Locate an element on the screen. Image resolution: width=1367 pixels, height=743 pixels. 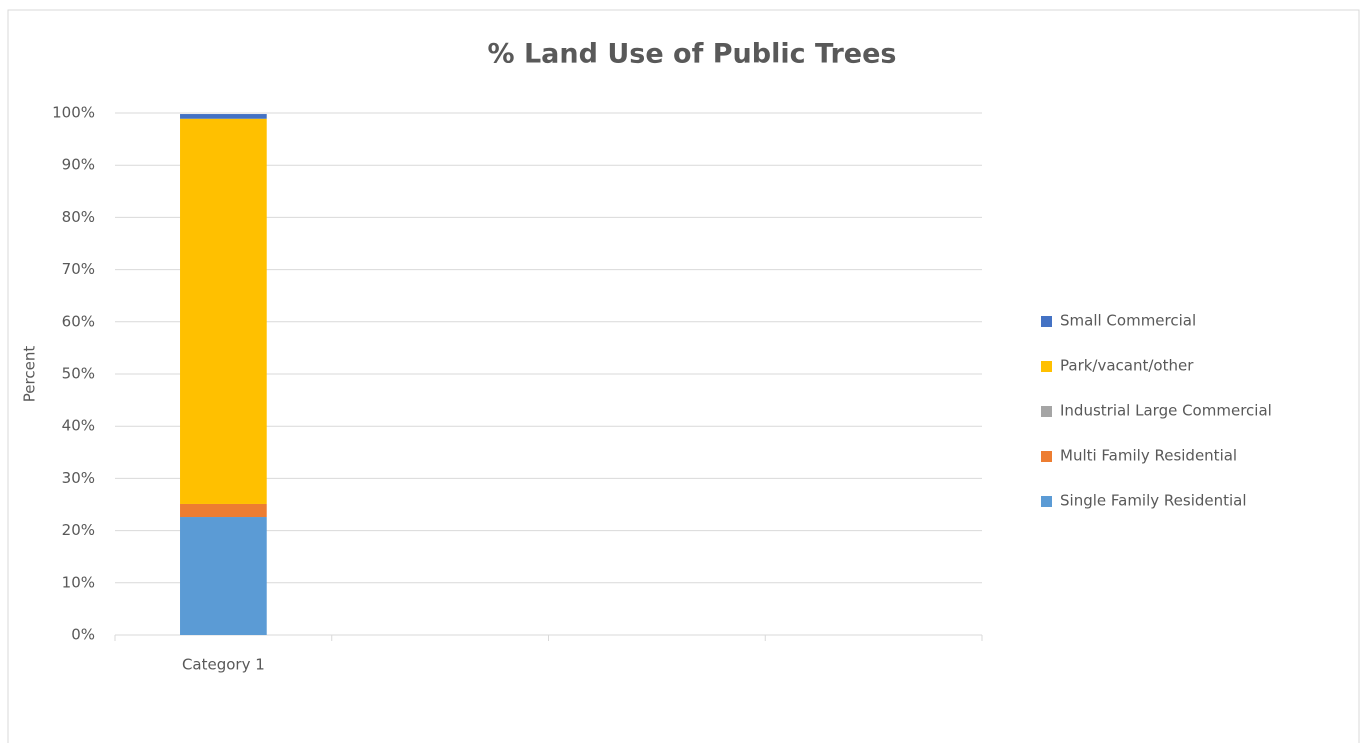
y-axis-label: Percent is located at coordinates (30, 374).